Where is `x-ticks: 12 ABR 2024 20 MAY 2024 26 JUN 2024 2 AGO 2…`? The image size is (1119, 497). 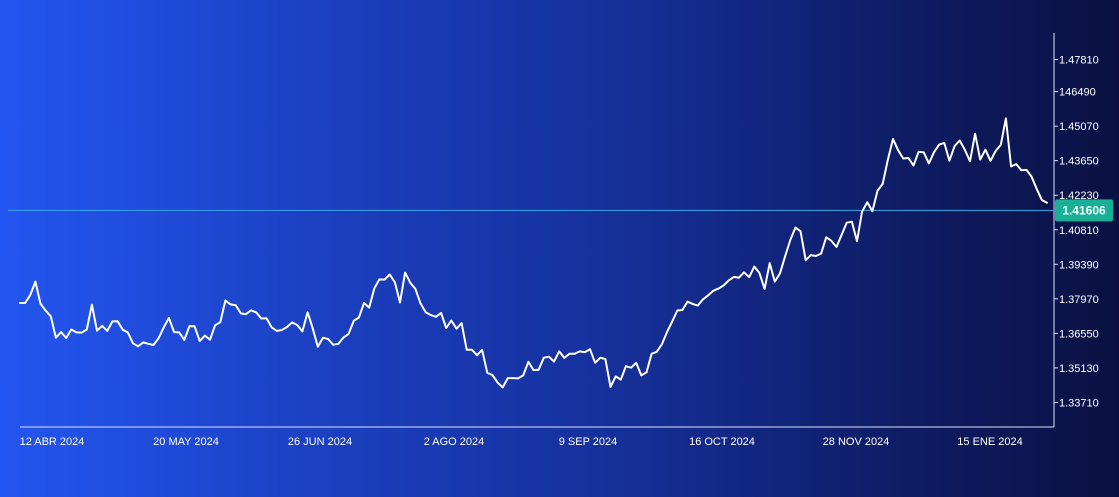
x-ticks: 12 ABR 2024 20 MAY 2024 26 JUN 2024 2 AGO 2… is located at coordinates (521, 442).